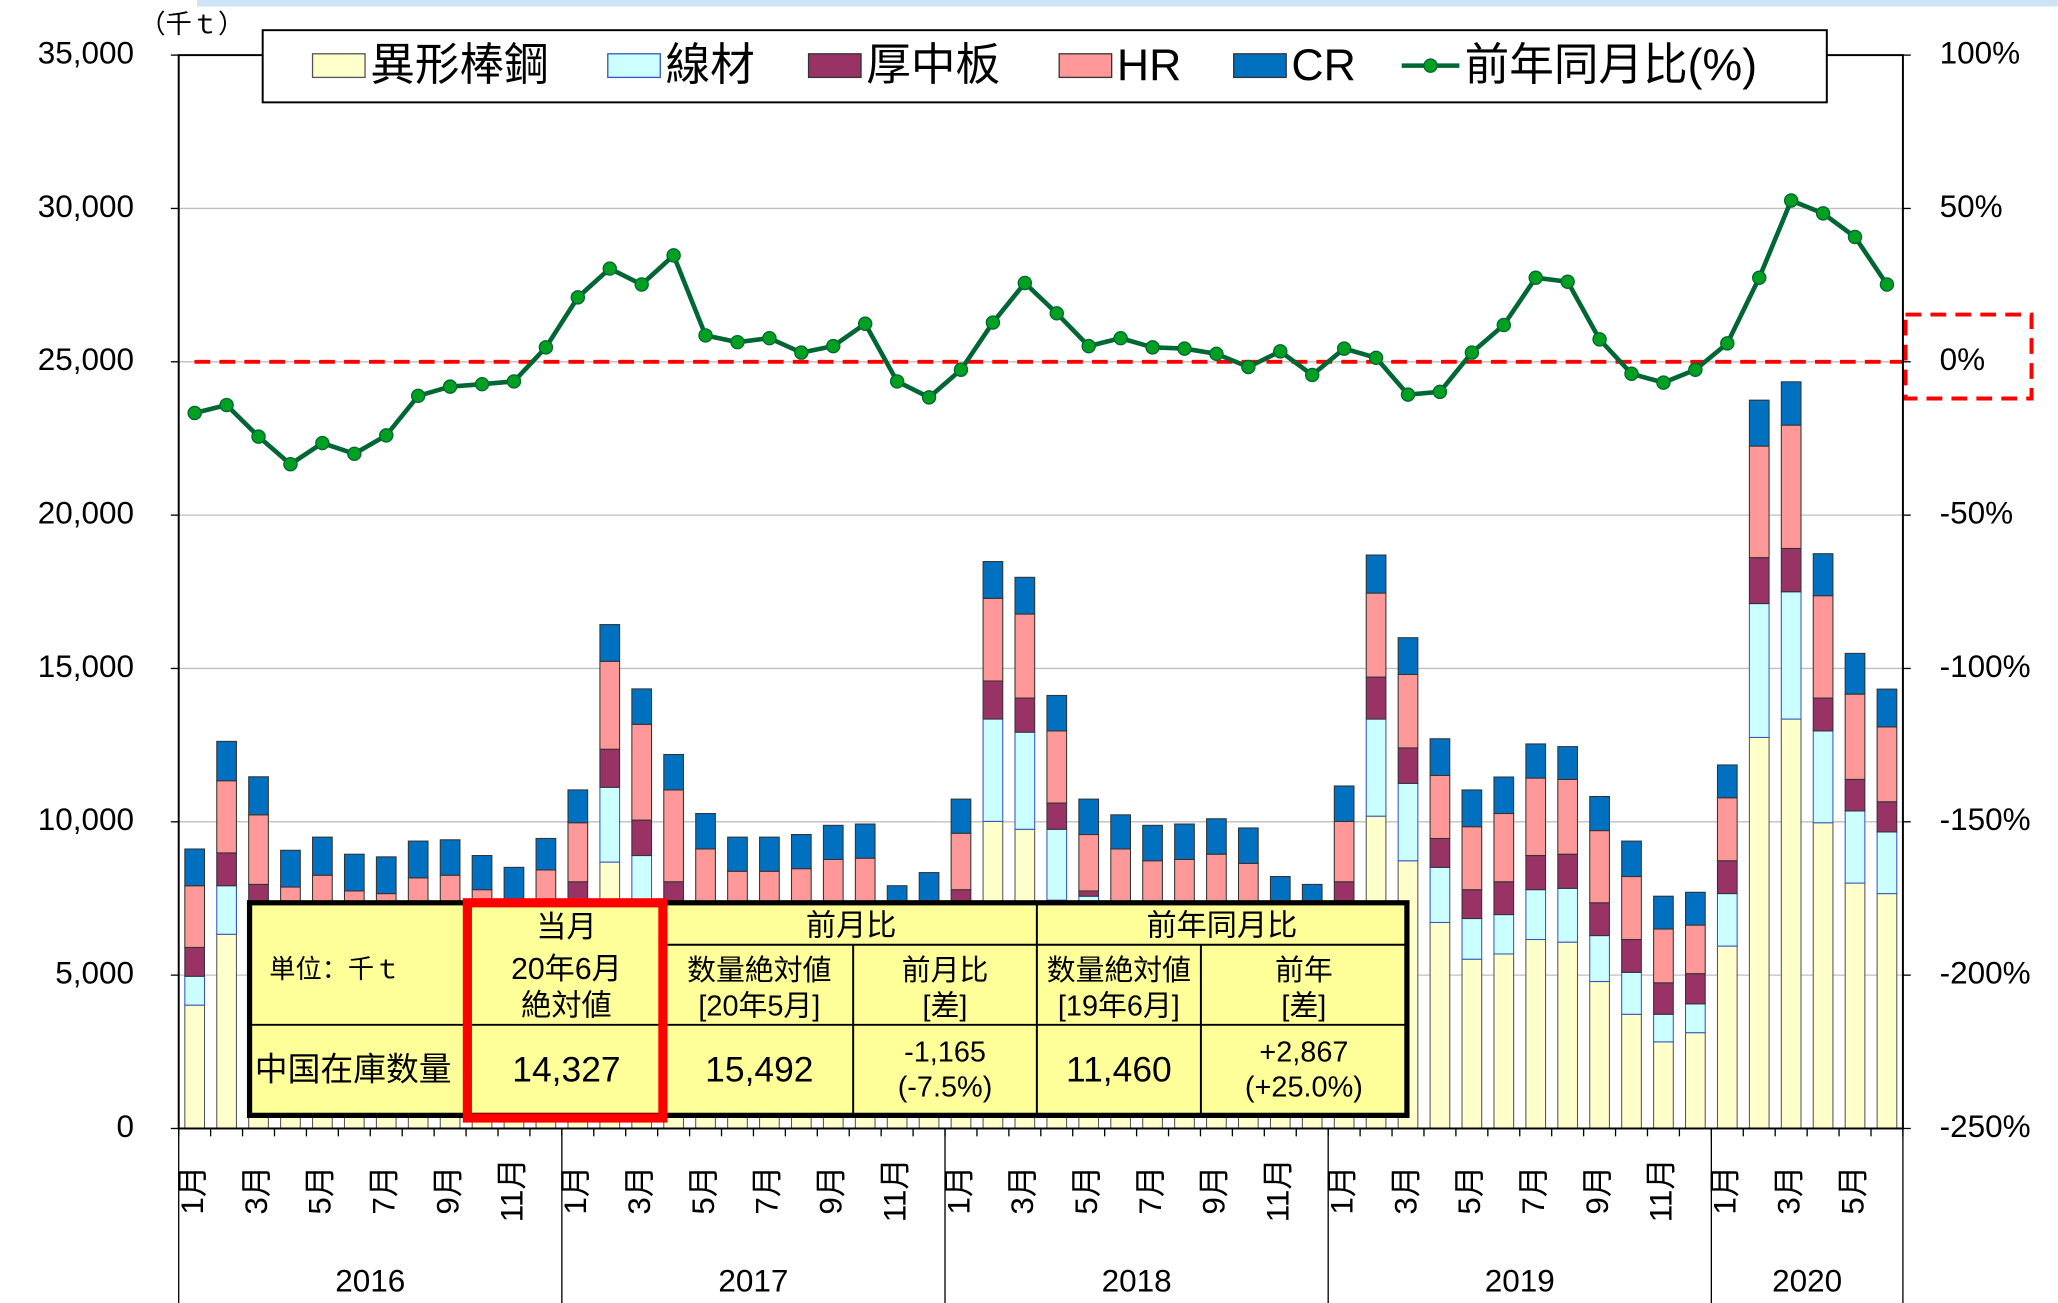  What do you see at coordinates (1985, 1126) in the screenshot?
I see `y2-tick-label: -250%` at bounding box center [1985, 1126].